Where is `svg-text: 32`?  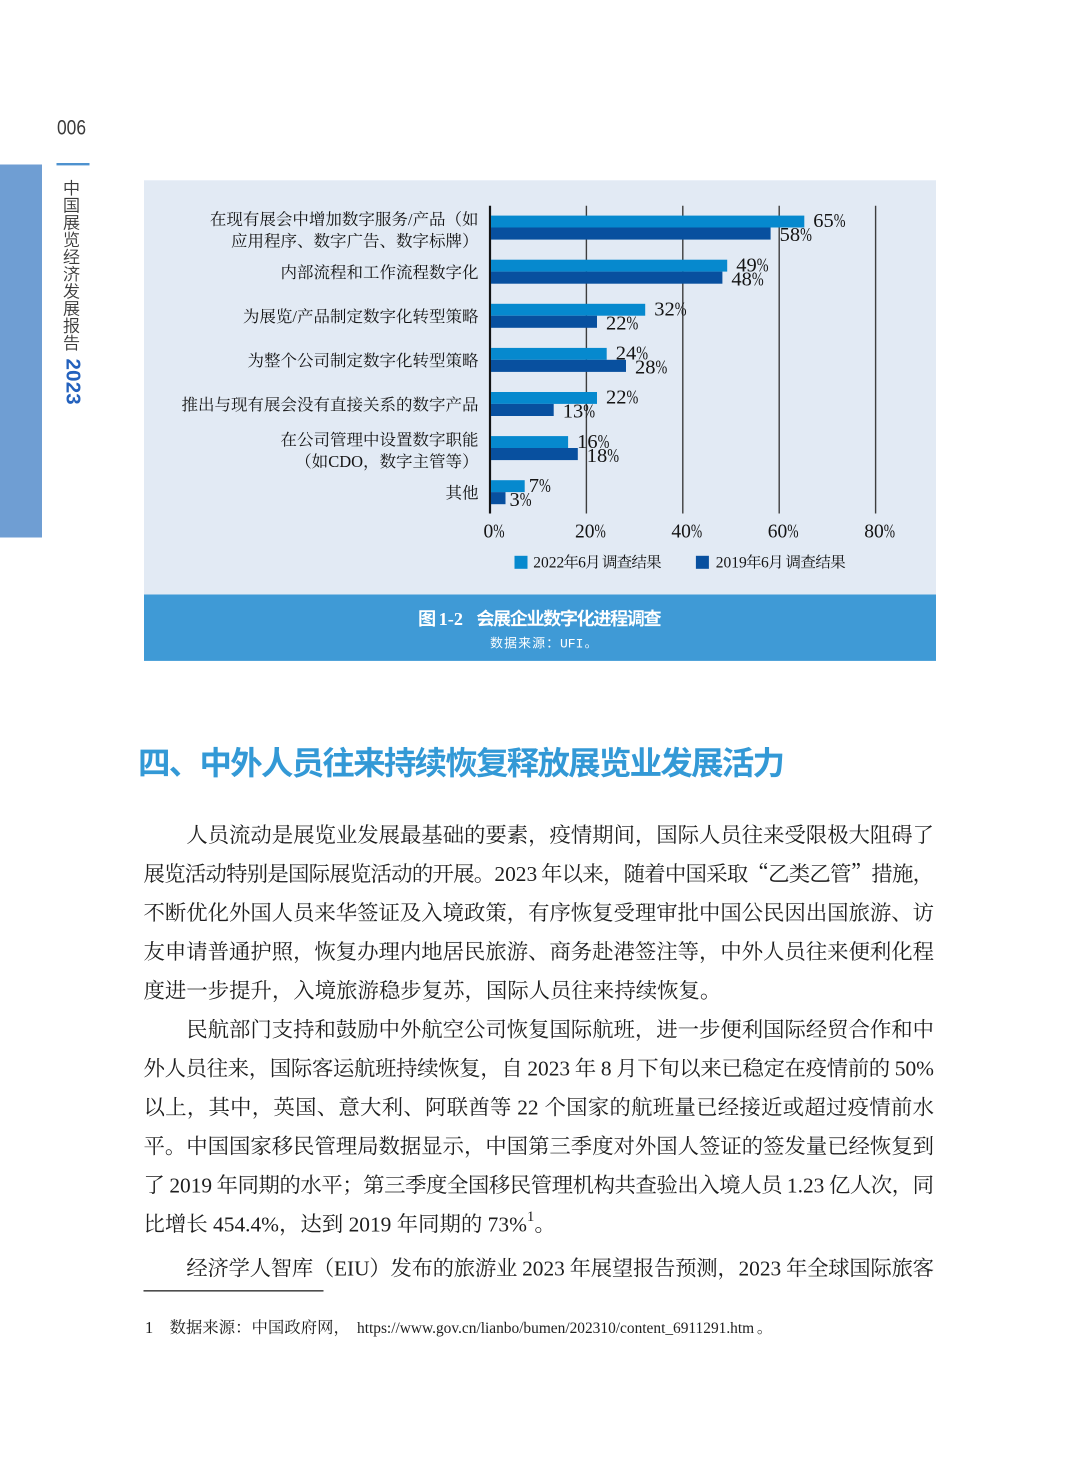 svg-text: 32 is located at coordinates (664, 309).